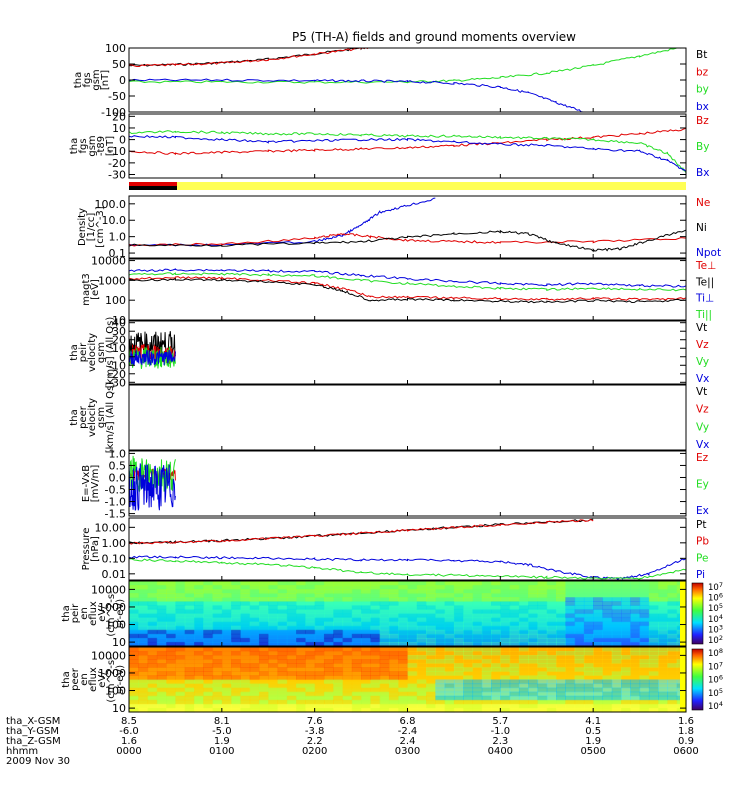 This screenshot has width=750, height=804. I want to click on panel-frame, so click(407, 289).